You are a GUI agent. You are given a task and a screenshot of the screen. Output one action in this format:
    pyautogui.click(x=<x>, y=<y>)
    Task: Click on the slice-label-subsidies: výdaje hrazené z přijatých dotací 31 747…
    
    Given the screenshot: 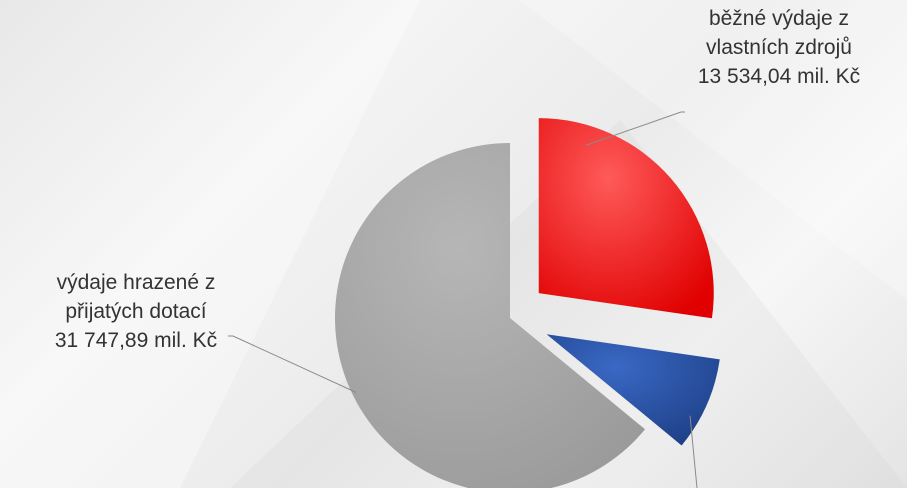 What is the action you would take?
    pyautogui.click(x=136, y=311)
    